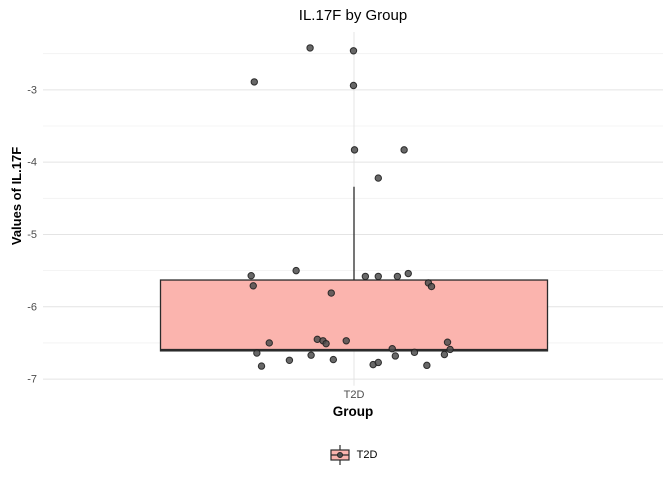 This screenshot has width=672, height=485. Describe the element at coordinates (353, 411) in the screenshot. I see `x-axis-title: Group` at that location.